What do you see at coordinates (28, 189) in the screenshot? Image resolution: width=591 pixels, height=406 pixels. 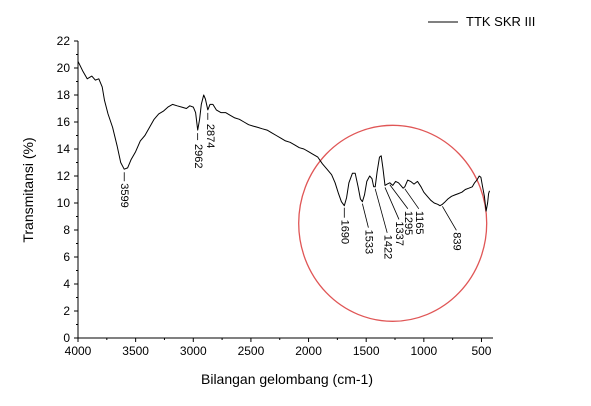 I see `y-axis-title: Transmitansi (%)` at bounding box center [28, 189].